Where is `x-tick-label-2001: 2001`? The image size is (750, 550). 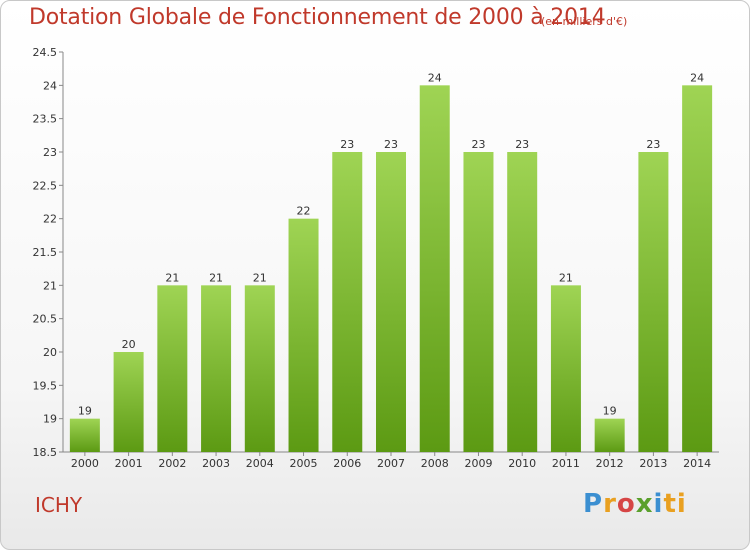 x-tick-label-2001: 2001 is located at coordinates (129, 463).